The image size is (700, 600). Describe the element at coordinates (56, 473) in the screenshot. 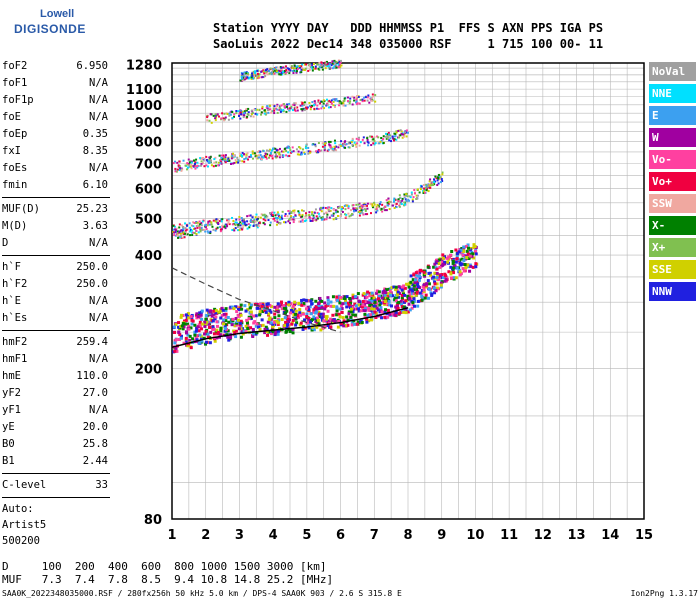

I see `separator` at that location.